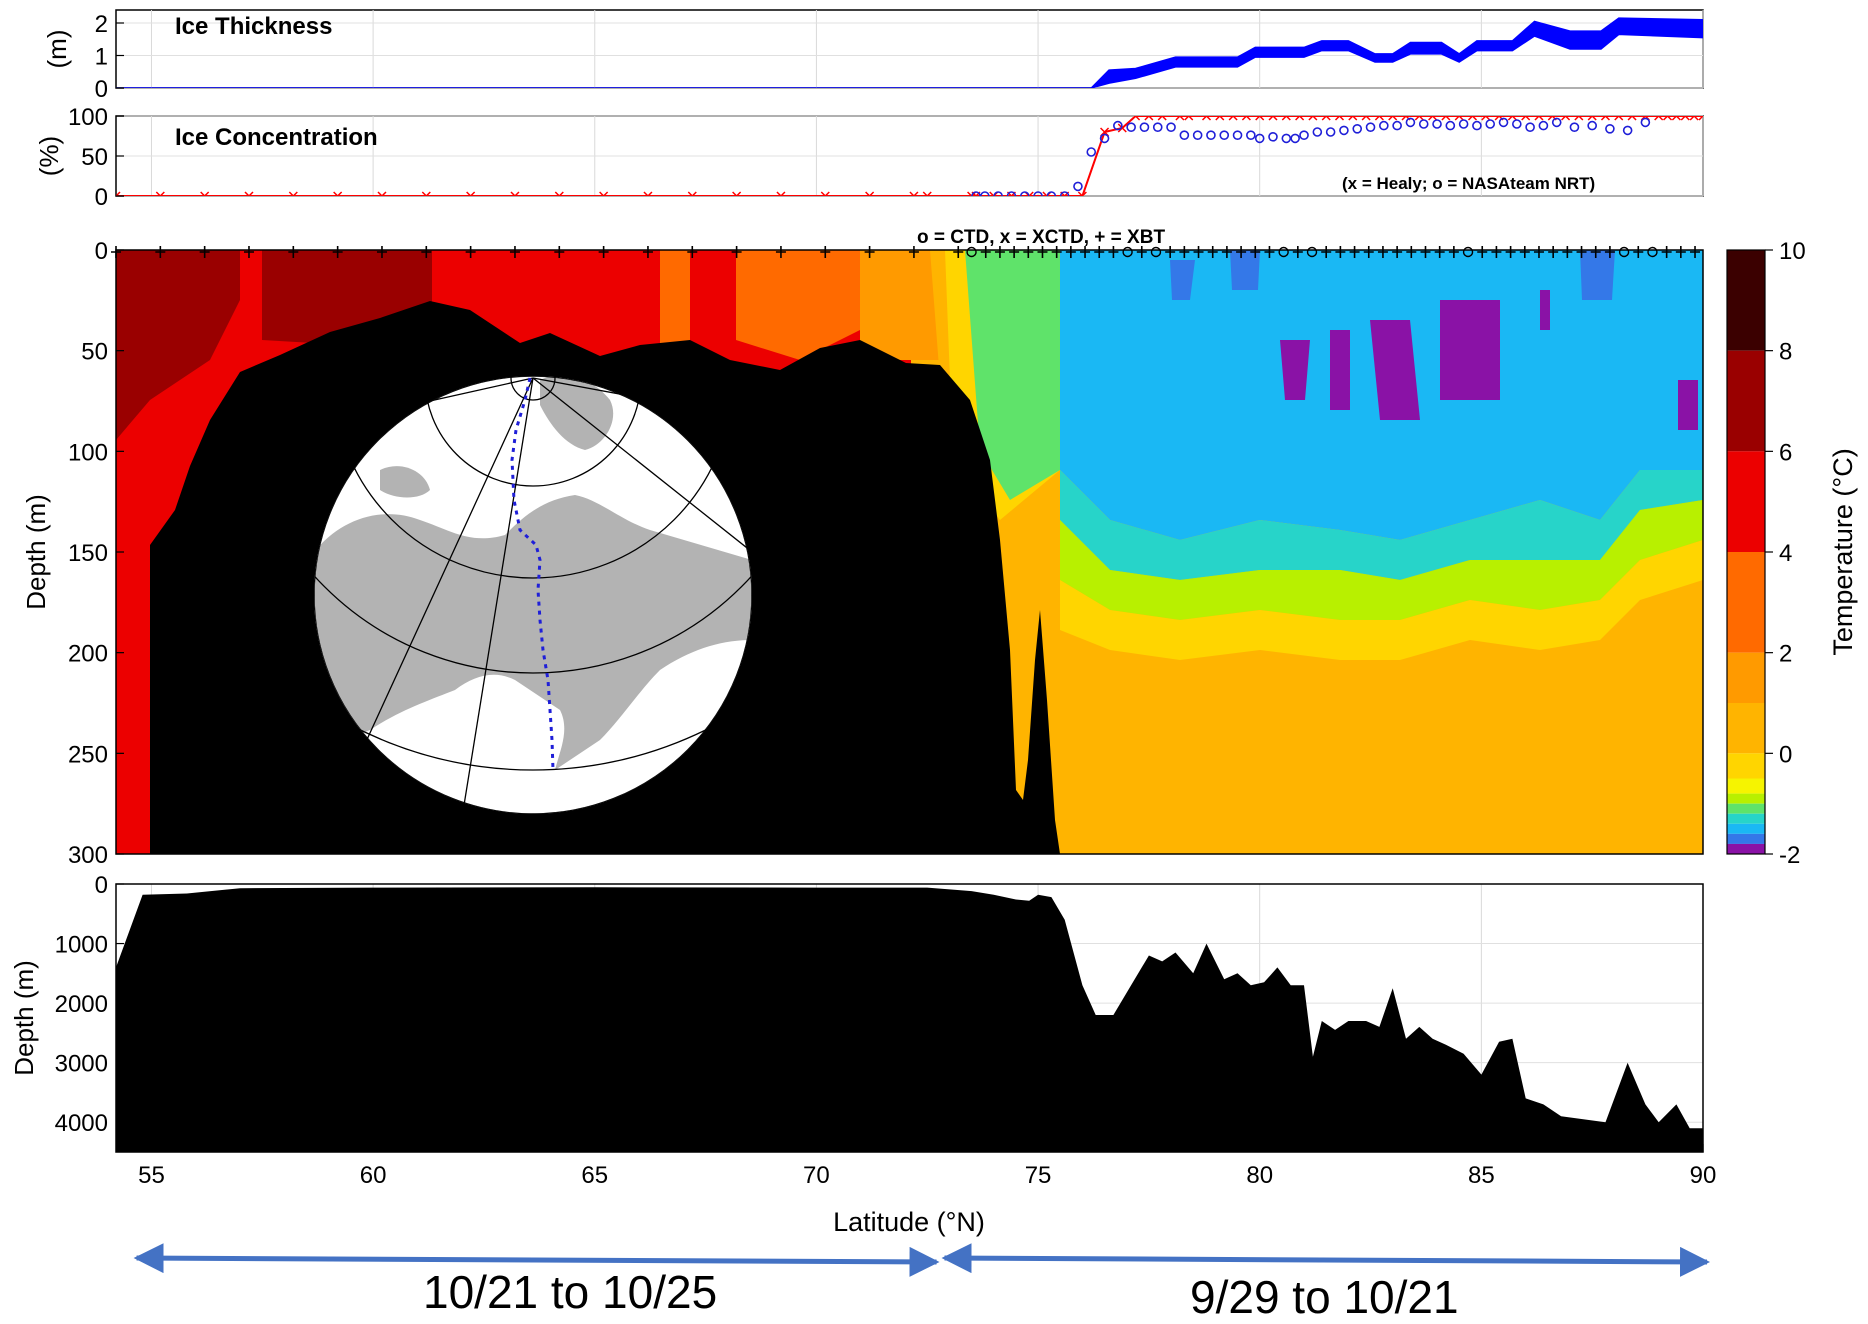 This screenshot has height=1324, width=1868. What do you see at coordinates (873, 56) in the screenshot?
I see `ice-thickness-panel: 0 1 2 Ice Thickness (m)` at bounding box center [873, 56].